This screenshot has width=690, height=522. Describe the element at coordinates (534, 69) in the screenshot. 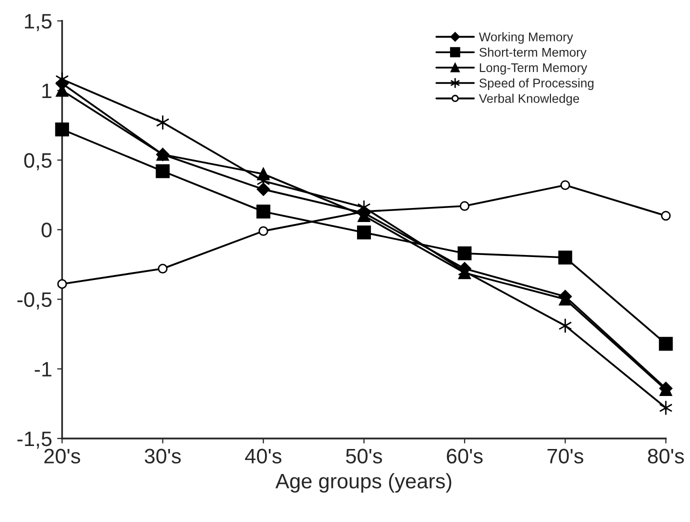

I see `legend-label: Long-Term Memory` at that location.